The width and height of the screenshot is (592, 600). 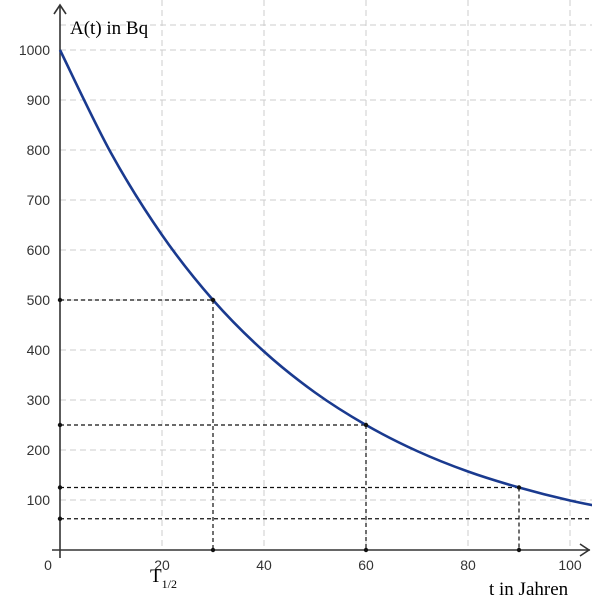 What do you see at coordinates (39, 100) in the screenshot?
I see `y-tick-label: 900` at bounding box center [39, 100].